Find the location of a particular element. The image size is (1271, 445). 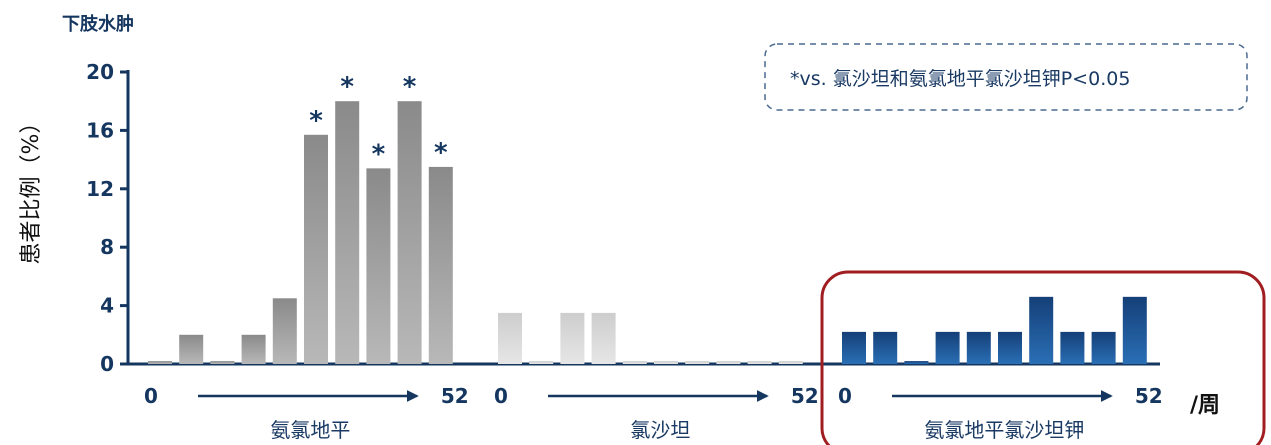

annotation-box is located at coordinates (1006, 77).